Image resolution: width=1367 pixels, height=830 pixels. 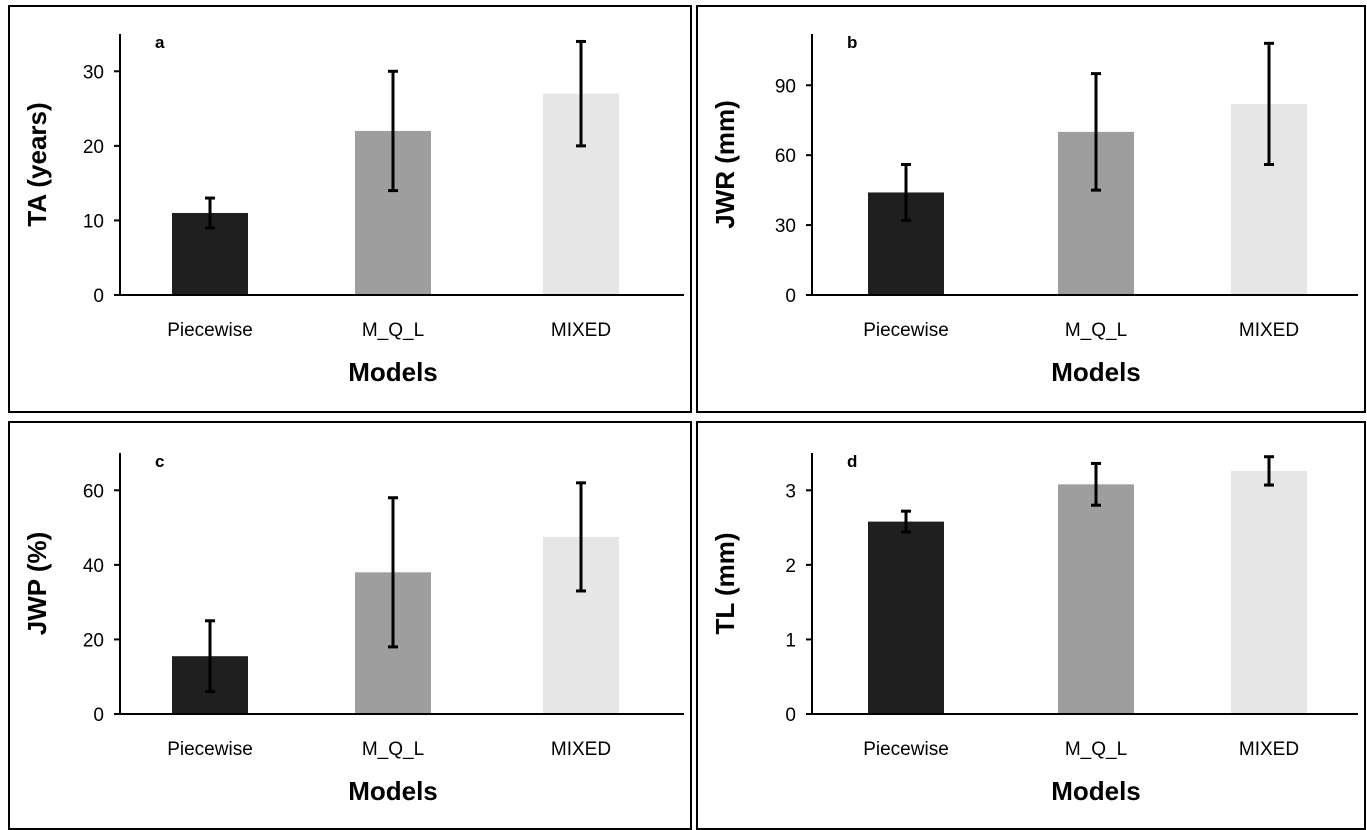 I want to click on y-tick-label-d-3: 3, so click(x=790, y=491).